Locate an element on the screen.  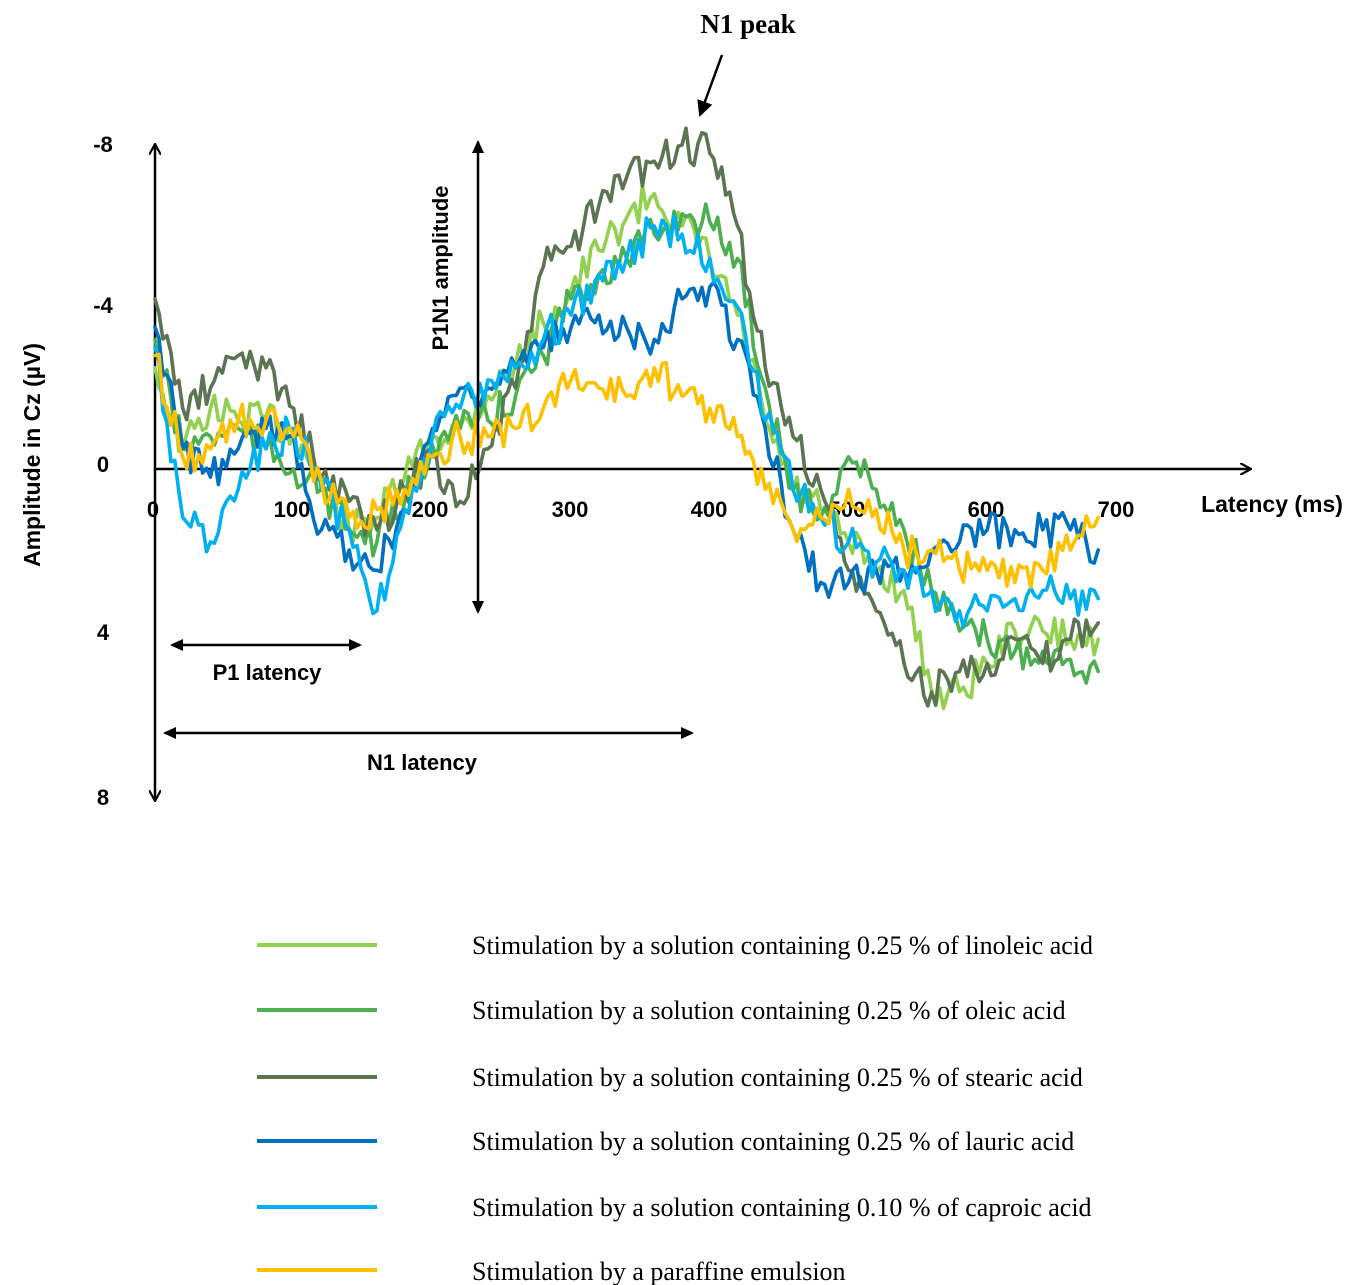
x-tick-label: 300 is located at coordinates (570, 509).